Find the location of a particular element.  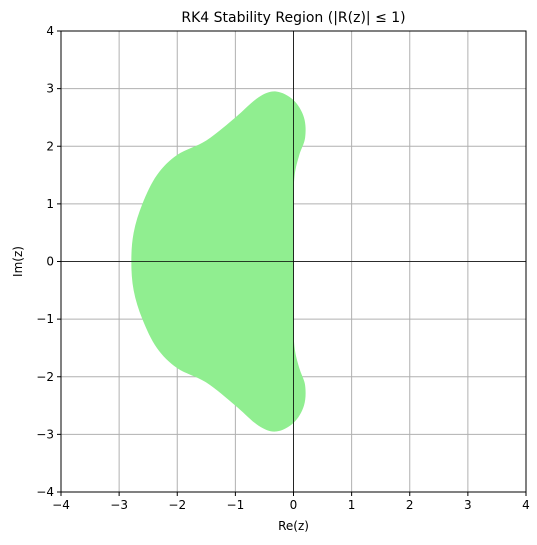

x-tick-label: 4 is located at coordinates (526, 505).